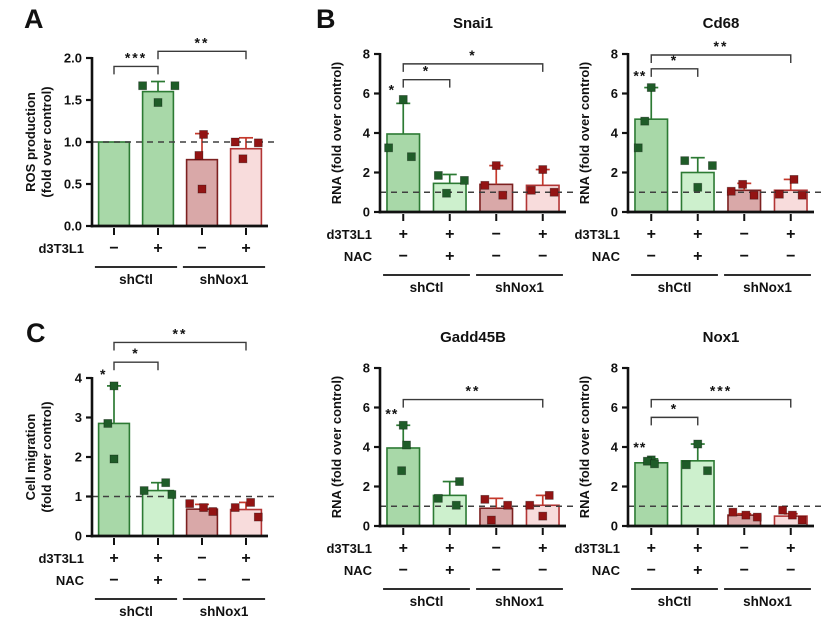  Describe the element at coordinates (721, 391) in the screenshot. I see `significance-label: ***` at that location.